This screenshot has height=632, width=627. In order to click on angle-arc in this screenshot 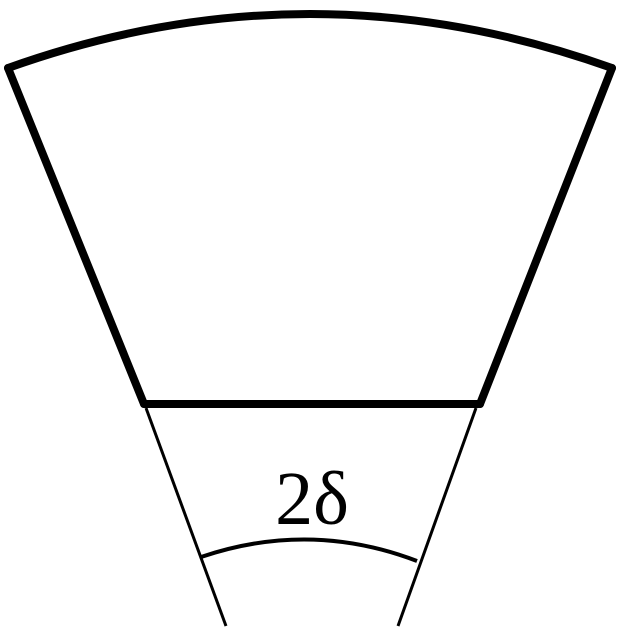, I will do `click(309, 550)`.